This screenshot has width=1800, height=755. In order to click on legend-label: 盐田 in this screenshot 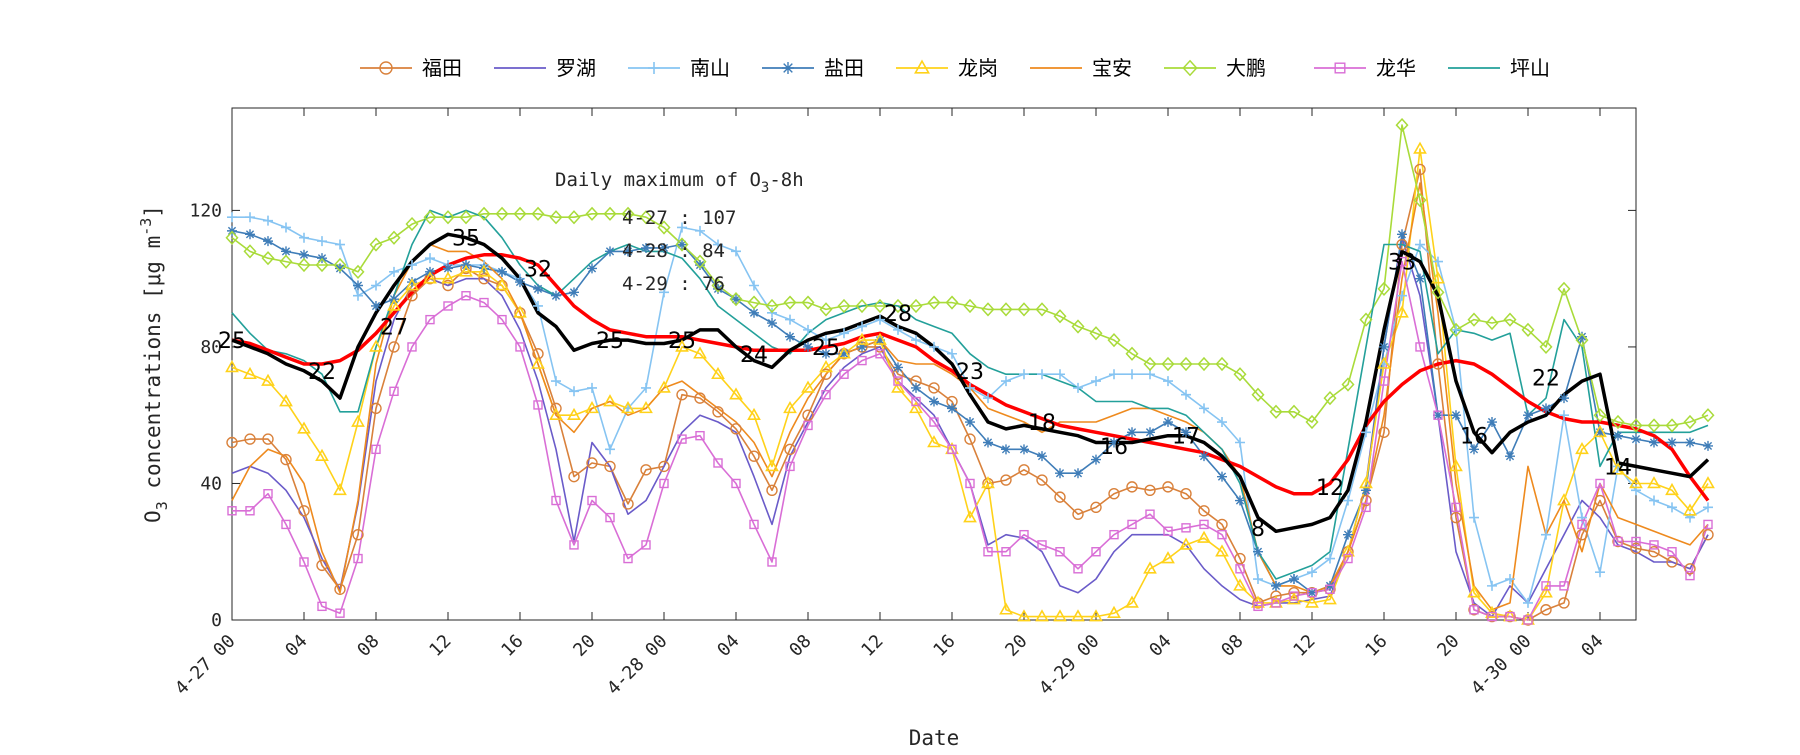, I will do `click(844, 68)`.